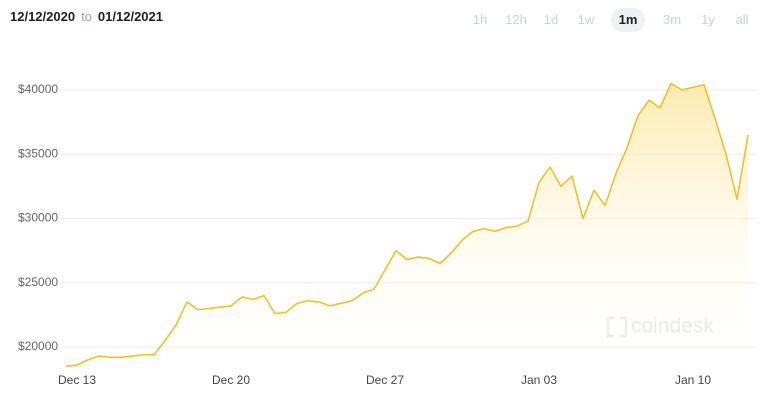  Describe the element at coordinates (38, 218) in the screenshot. I see `y-tick-label: $30000` at that location.